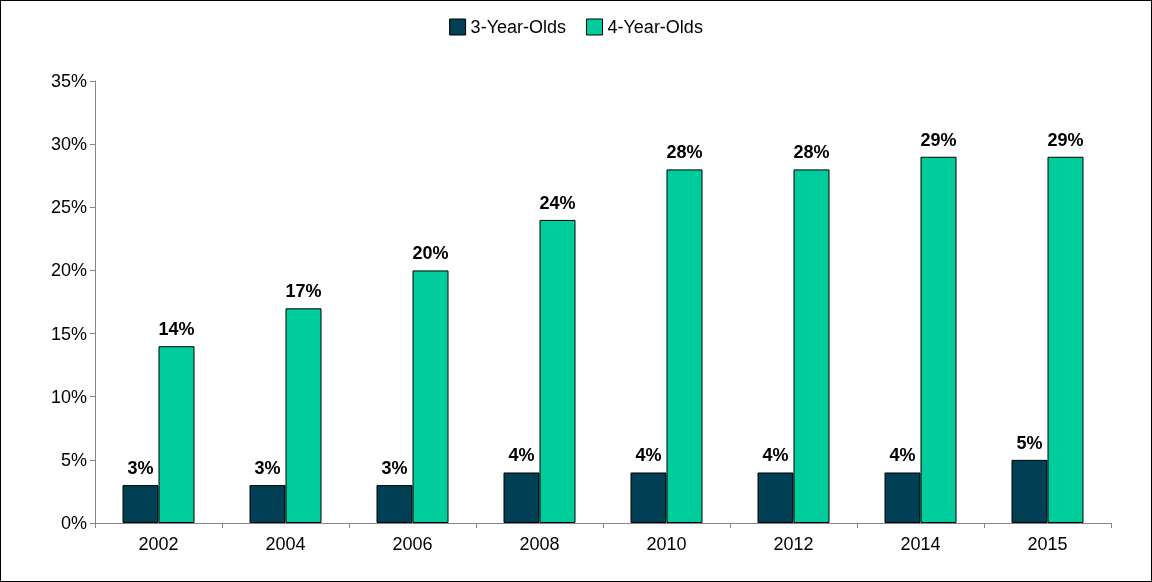 The height and width of the screenshot is (582, 1152). What do you see at coordinates (412, 544) in the screenshot?
I see `x-tick-label: 2006` at bounding box center [412, 544].